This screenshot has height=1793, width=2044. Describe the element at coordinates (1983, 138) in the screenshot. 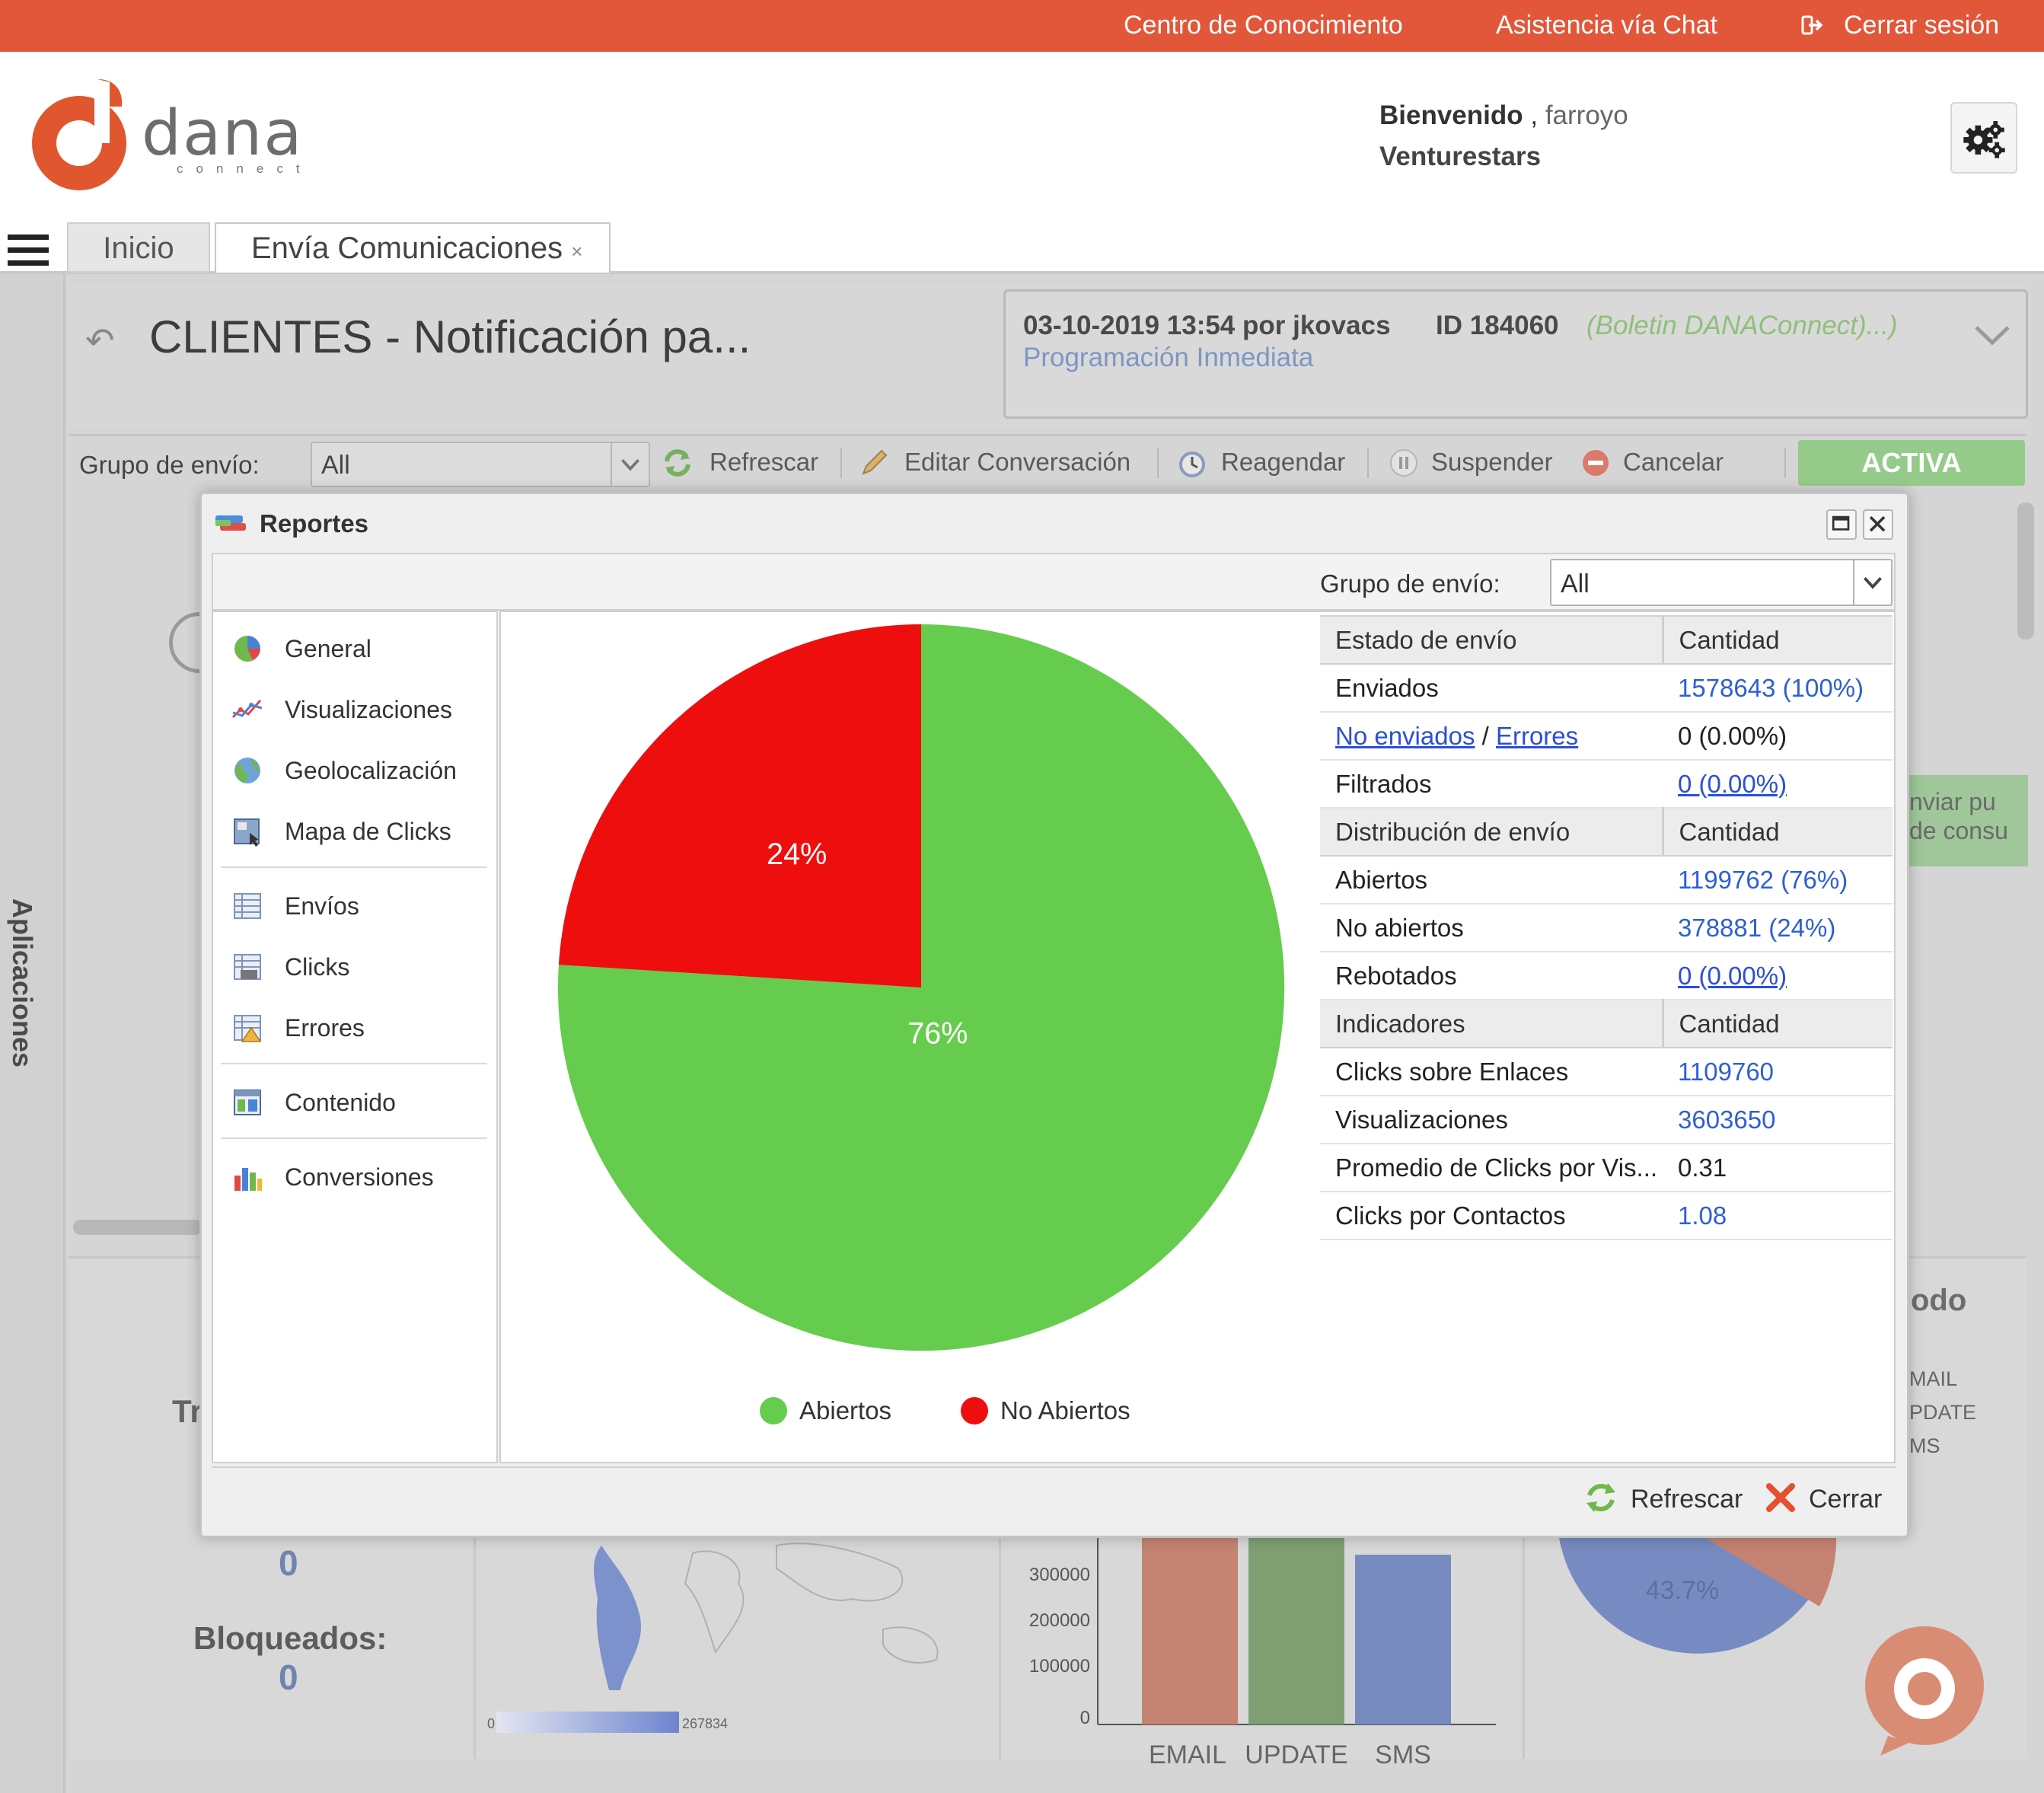

I see `settings-button` at that location.